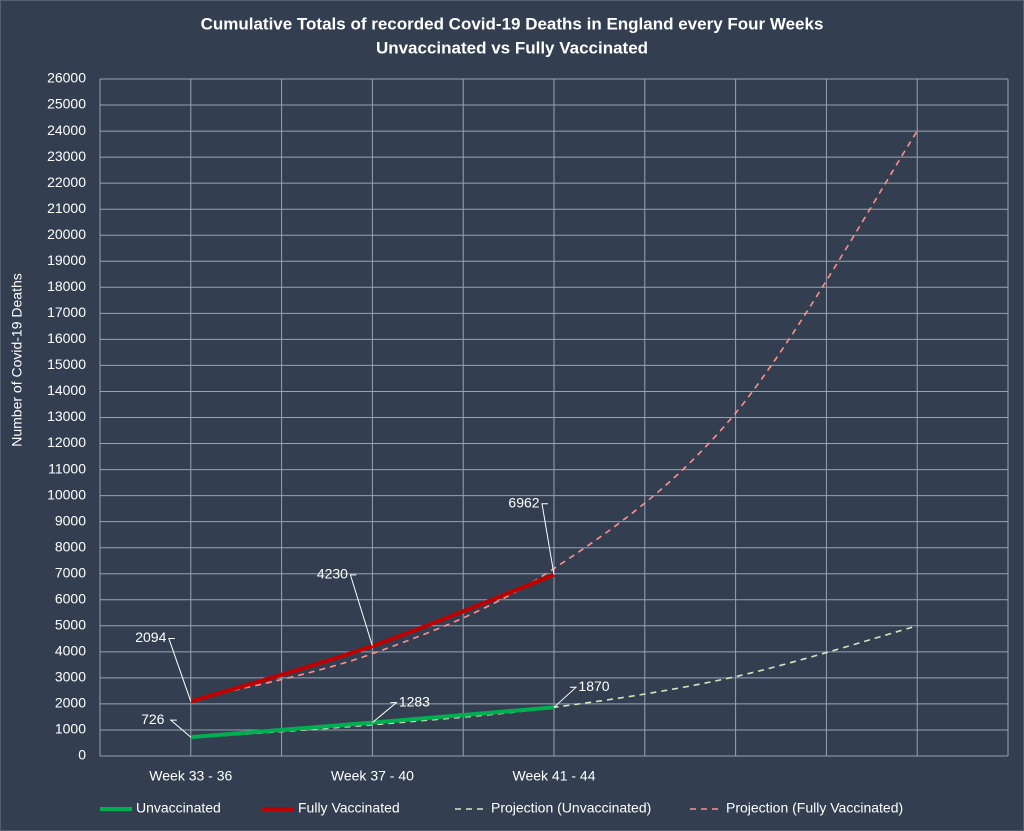 The width and height of the screenshot is (1024, 831). I want to click on data-label: 4230, so click(332, 574).